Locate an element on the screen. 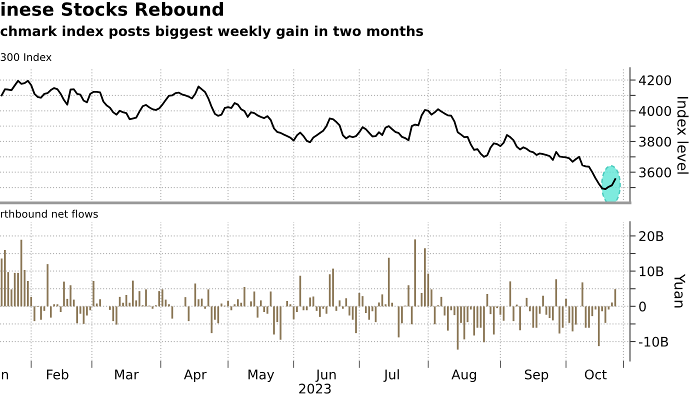 This screenshot has height=394, width=700. y-axis-title: Yuan is located at coordinates (680, 291).